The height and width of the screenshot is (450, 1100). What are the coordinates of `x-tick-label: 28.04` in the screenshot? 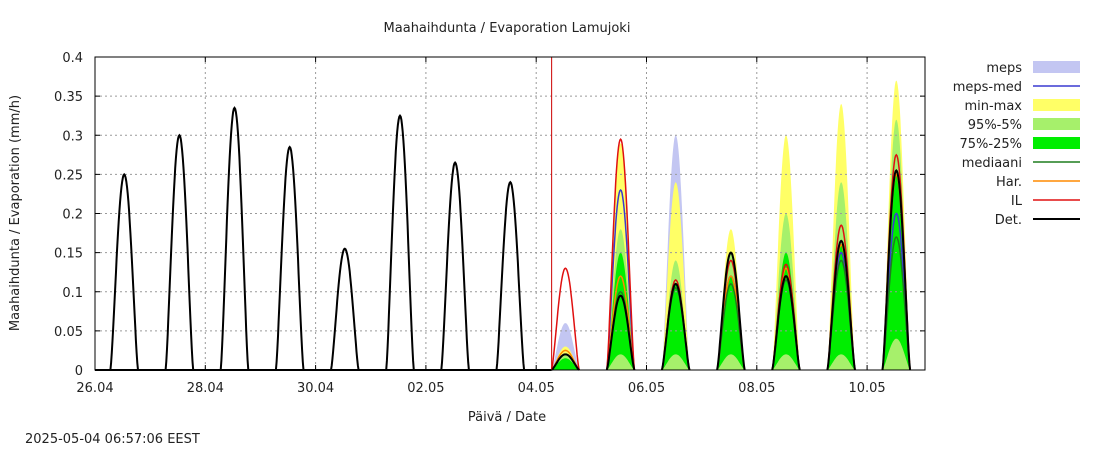 It's located at (205, 388).